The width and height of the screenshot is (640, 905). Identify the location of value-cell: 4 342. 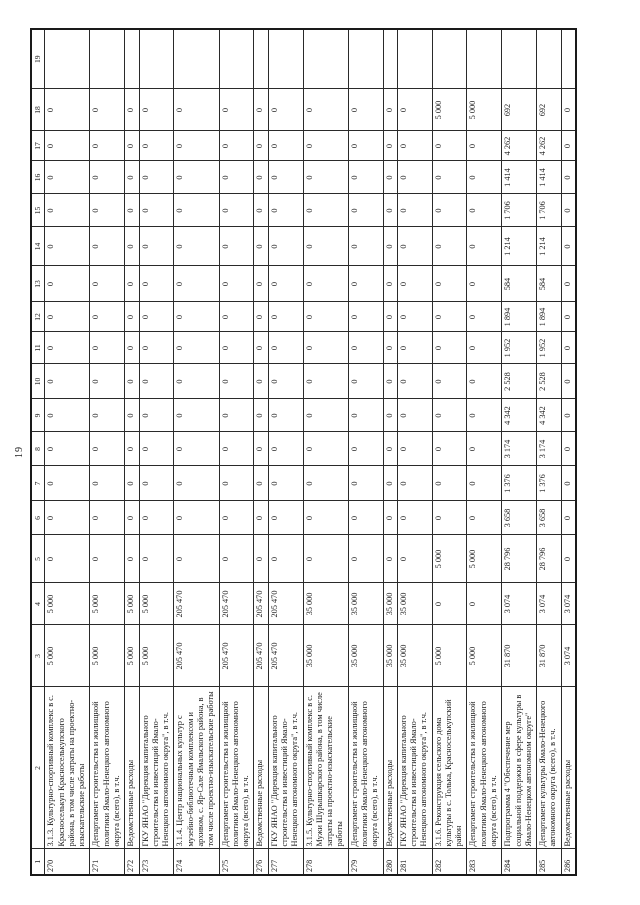
(549, 415).